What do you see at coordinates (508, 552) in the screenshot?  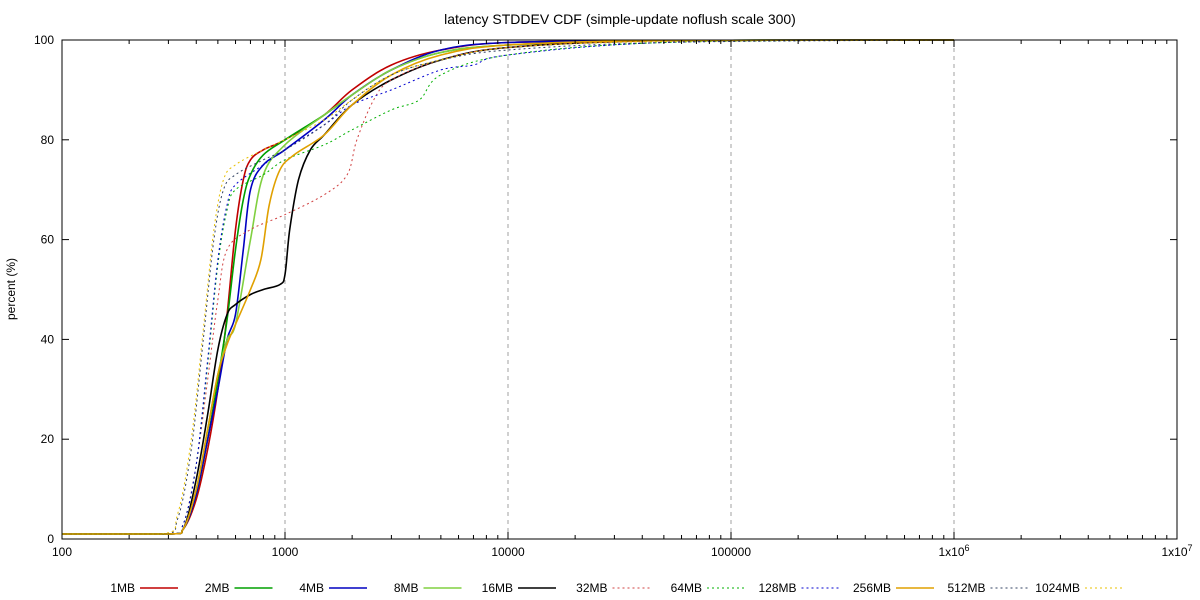 I see `x-tick-label: 10000` at bounding box center [508, 552].